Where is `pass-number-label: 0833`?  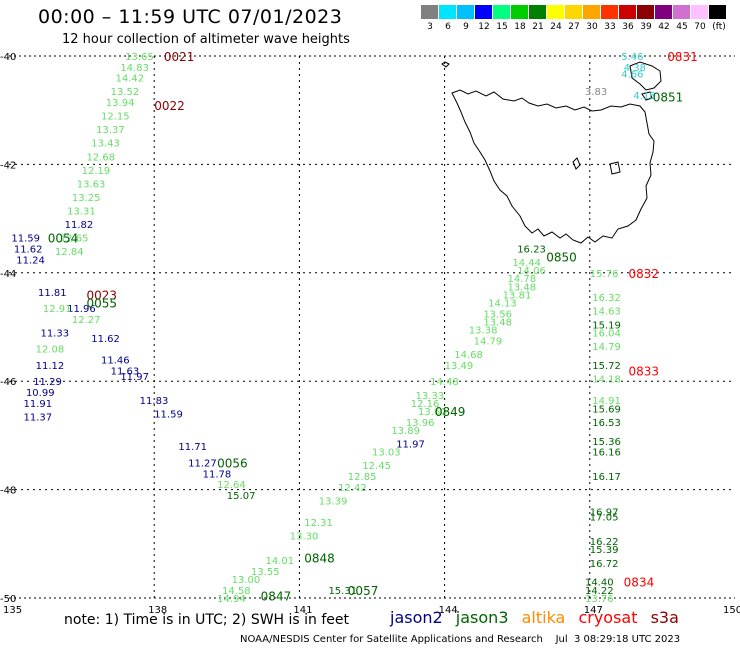 pass-number-label: 0833 is located at coordinates (644, 371).